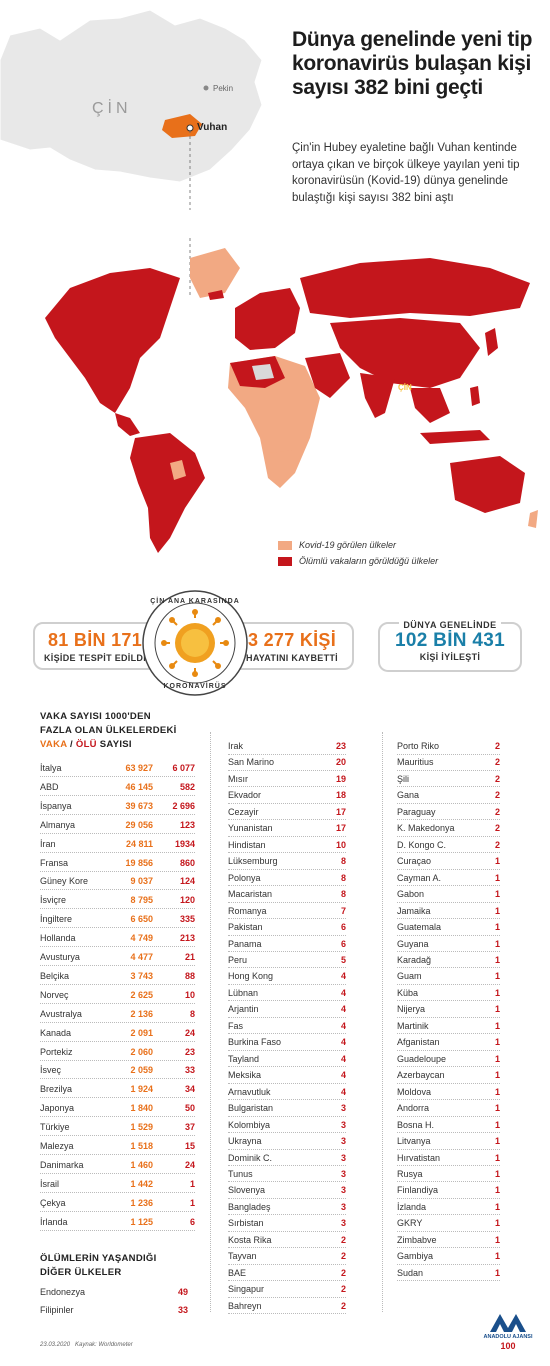 This screenshot has height=1366, width=550. Describe the element at coordinates (448, 960) in the screenshot. I see `list-item: Karadağ 1` at that location.